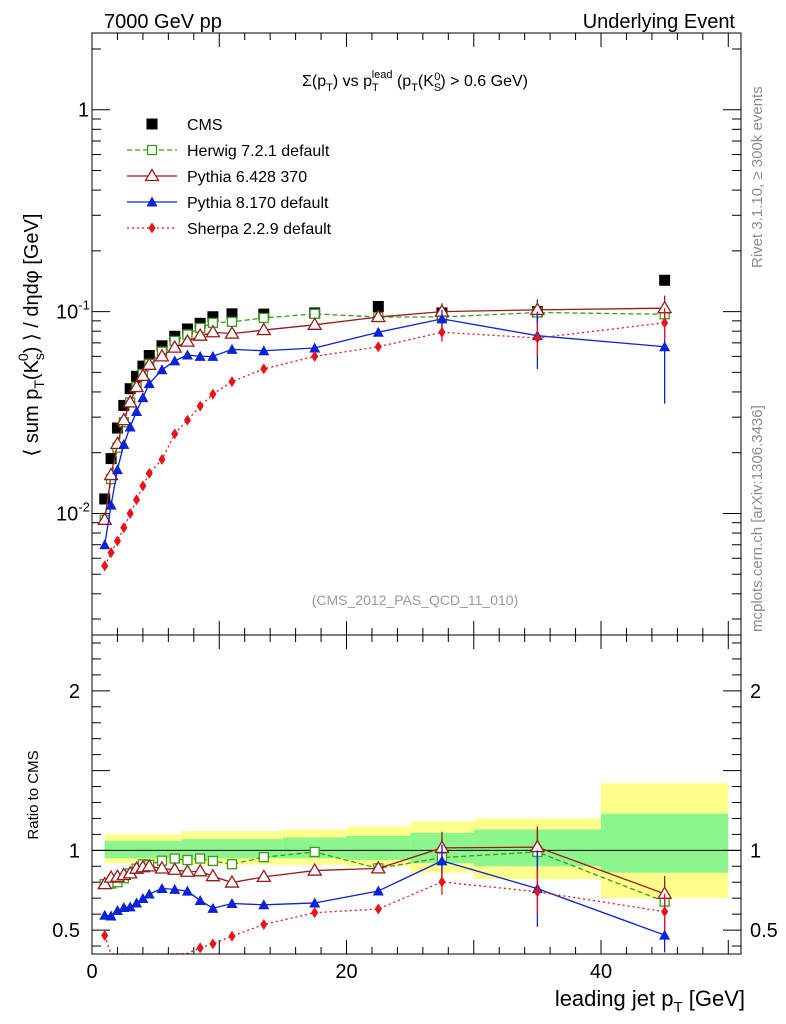 Image resolution: width=786 pixels, height=1024 pixels. I want to click on series-4-ratio, so click(385, 911).